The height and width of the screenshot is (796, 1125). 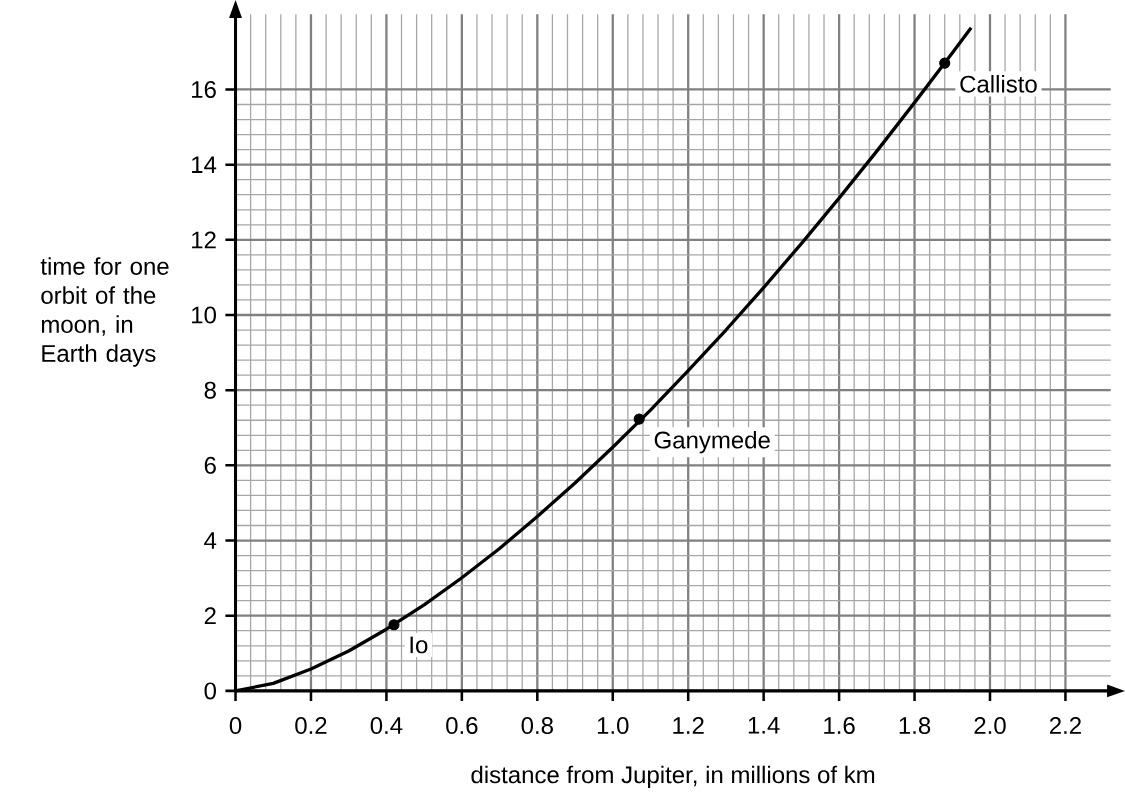 I want to click on y-tick-label: 14, so click(x=204, y=164).